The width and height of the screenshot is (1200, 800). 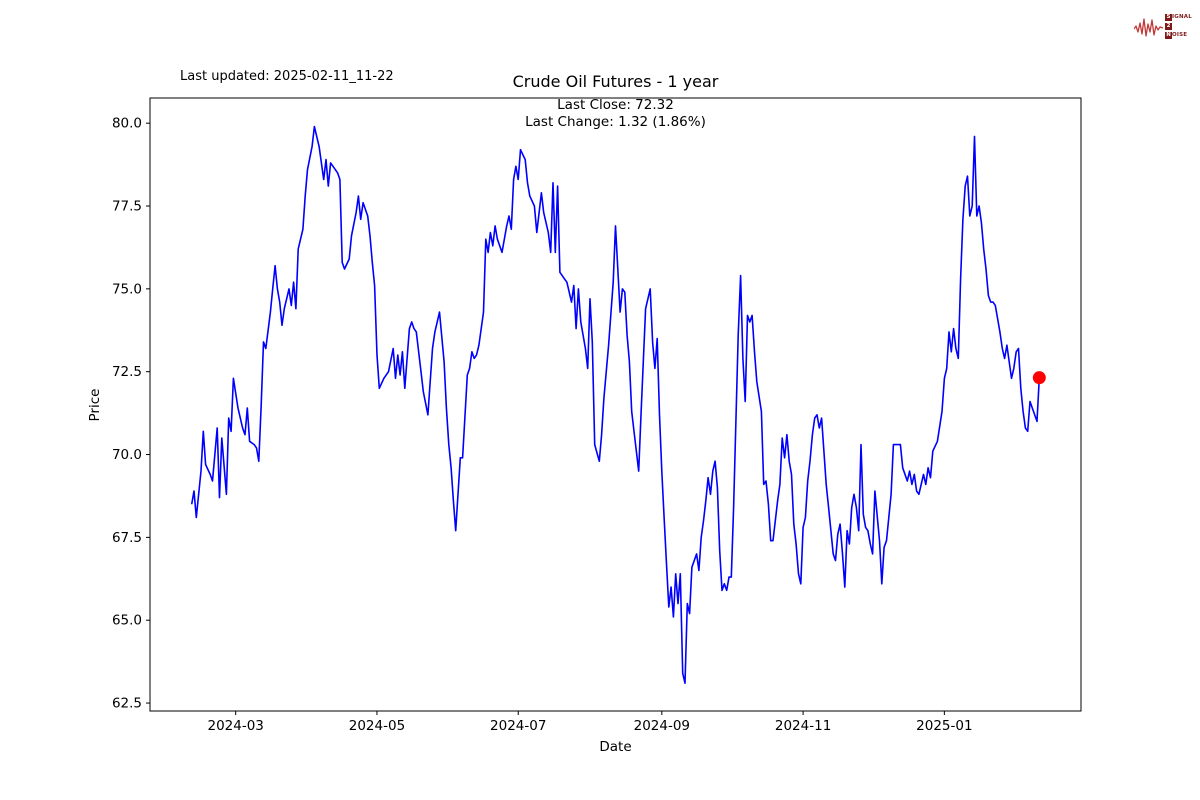 What do you see at coordinates (127, 289) in the screenshot?
I see `y-tick-label: 75.0` at bounding box center [127, 289].